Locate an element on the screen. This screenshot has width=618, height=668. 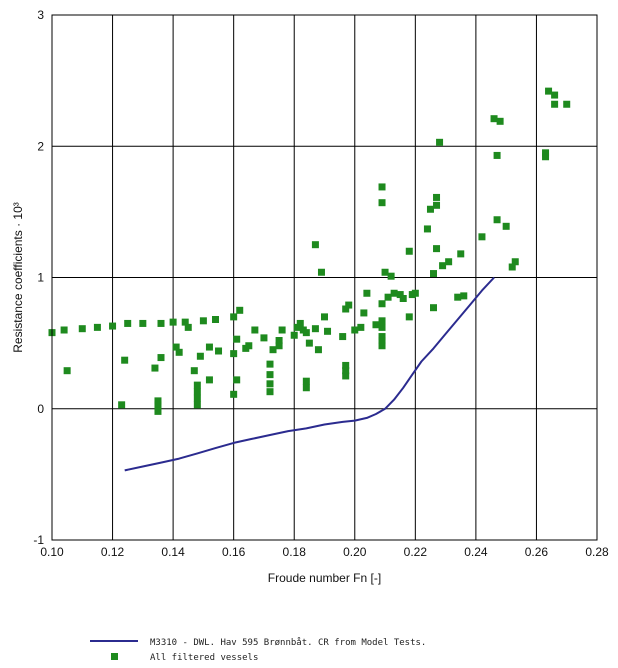
x-tick-label: 0.24 is located at coordinates (476, 552).